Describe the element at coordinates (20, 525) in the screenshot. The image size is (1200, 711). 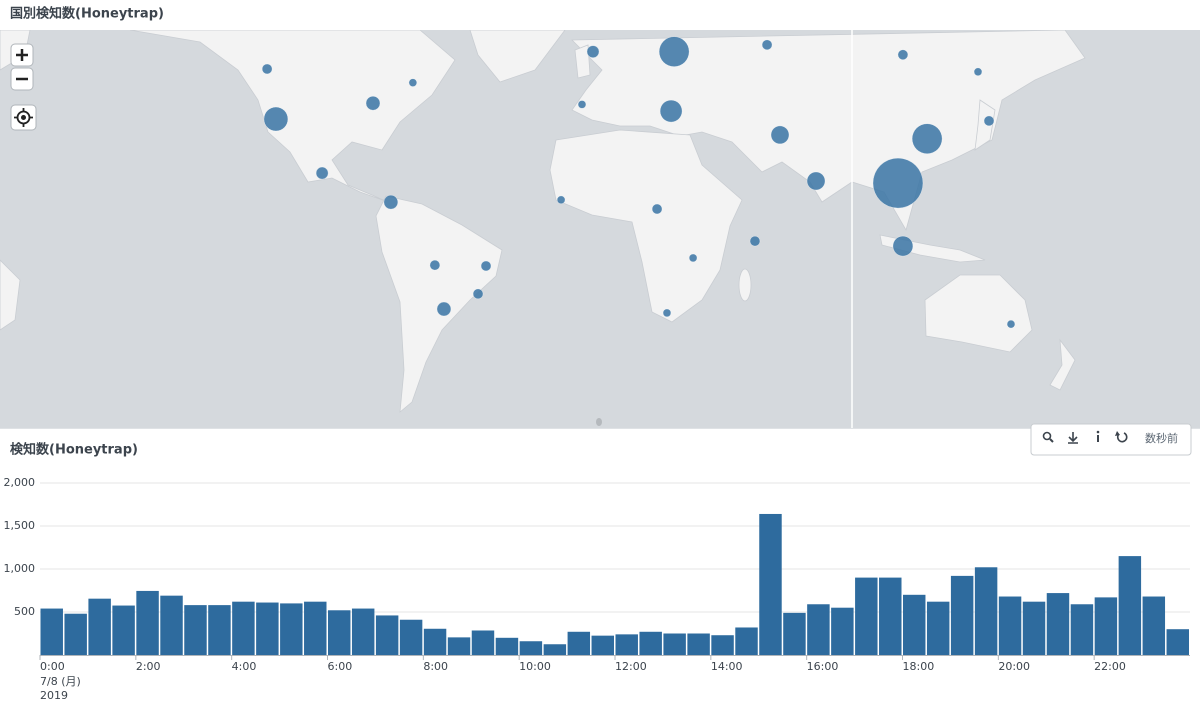
I see `y-tick-label: 1,500` at that location.